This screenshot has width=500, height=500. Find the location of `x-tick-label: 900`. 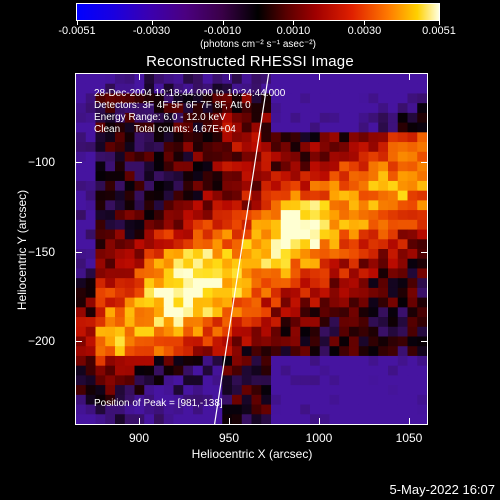

x-tick-label: 900 is located at coordinates (139, 438).